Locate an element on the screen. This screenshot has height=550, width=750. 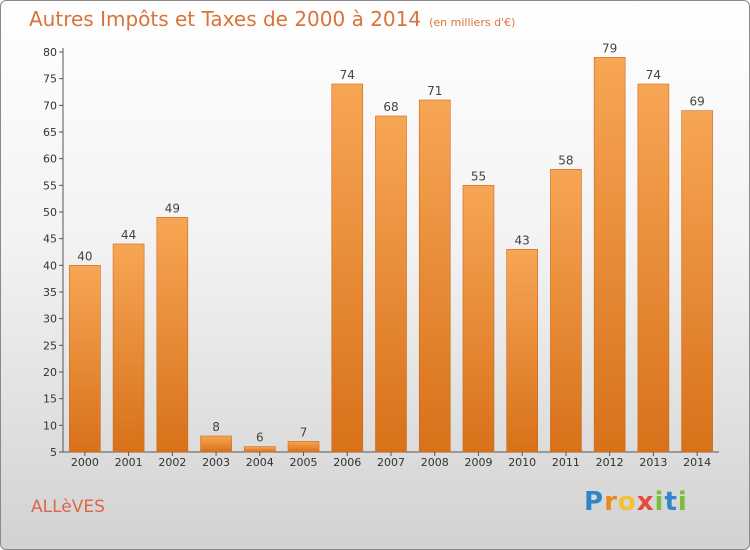
x-tick-label: 2005 is located at coordinates (304, 462).